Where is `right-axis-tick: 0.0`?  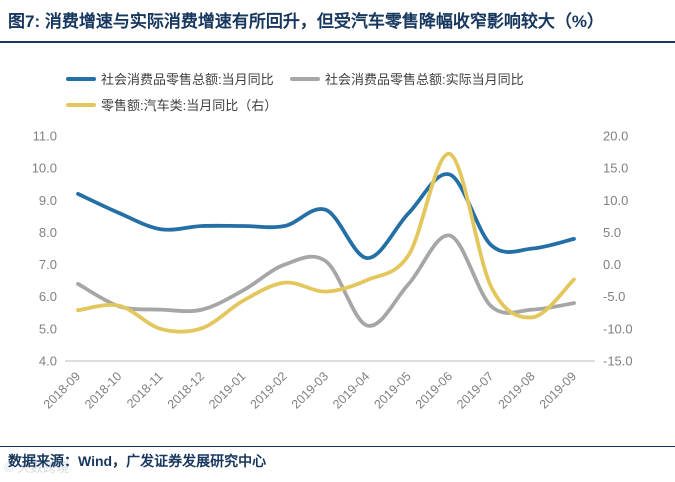 right-axis-tick: 0.0 is located at coordinates (612, 264).